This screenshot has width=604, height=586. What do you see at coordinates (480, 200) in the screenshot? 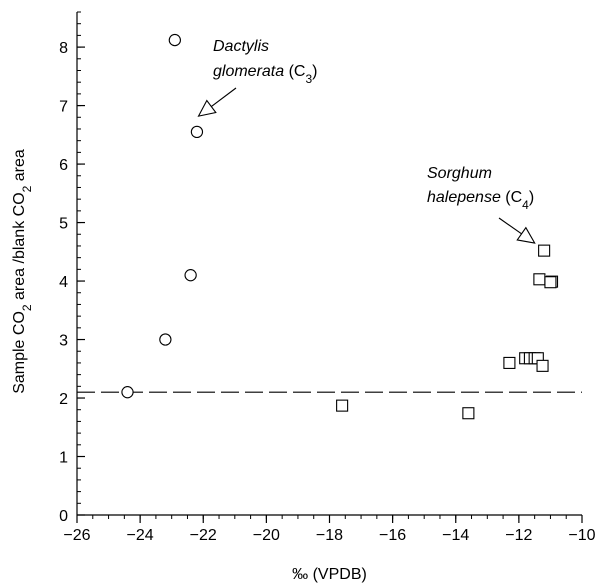
I see `annotation-text: halepense (C4)` at bounding box center [480, 200].